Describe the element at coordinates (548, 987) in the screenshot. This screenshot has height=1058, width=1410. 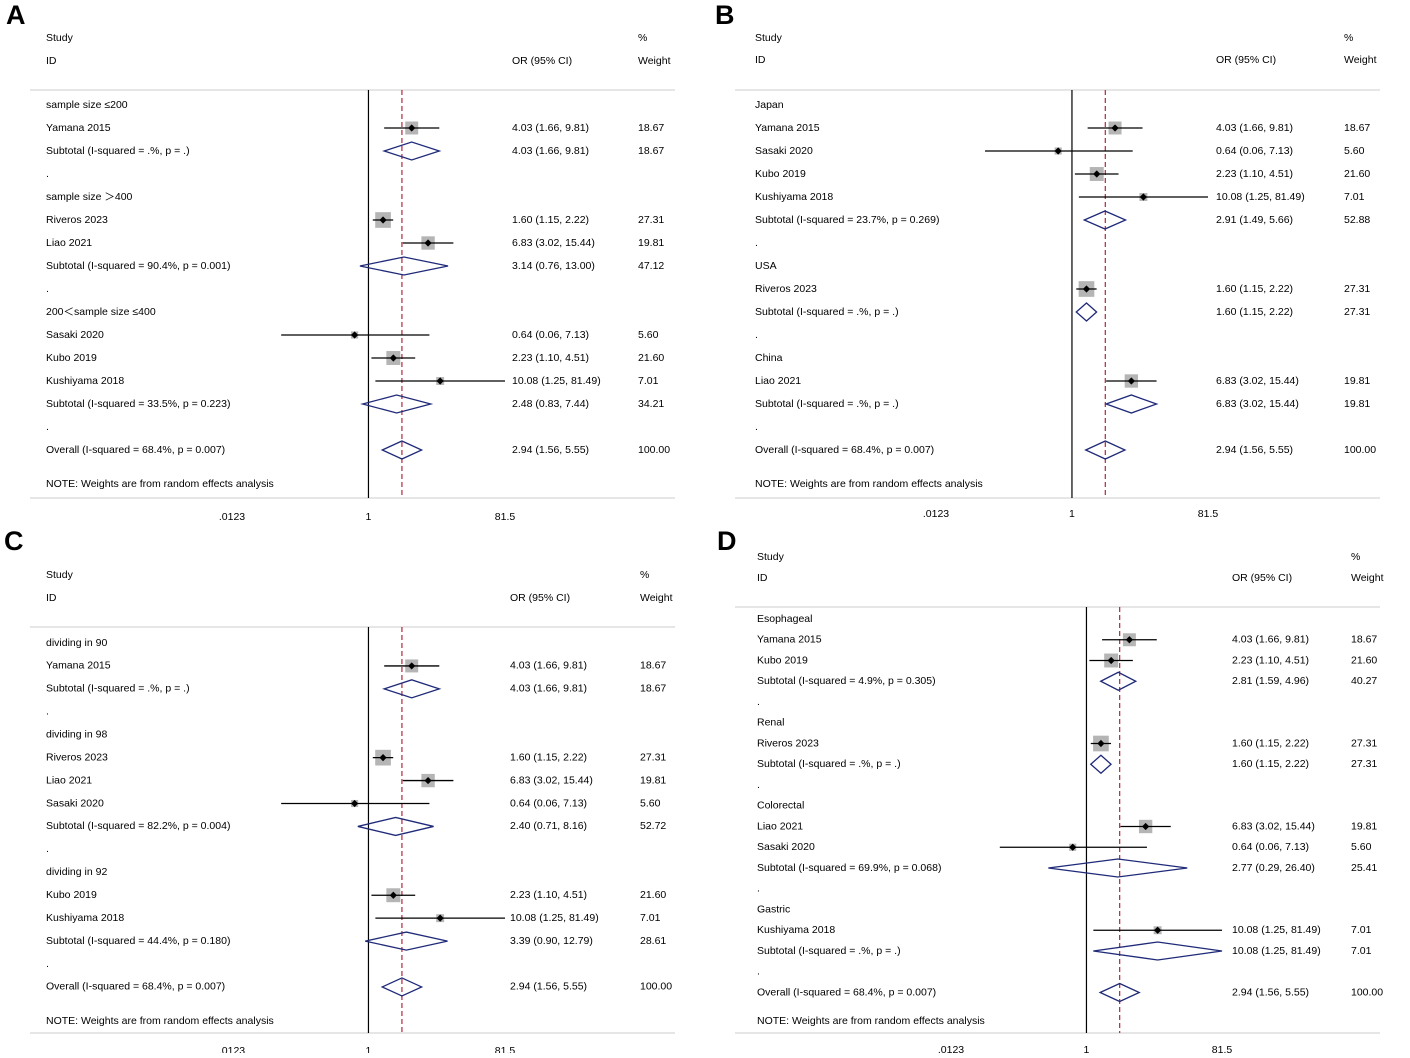
I see `or-ci-value: 2.94 (1.56, 5.55)` at that location.